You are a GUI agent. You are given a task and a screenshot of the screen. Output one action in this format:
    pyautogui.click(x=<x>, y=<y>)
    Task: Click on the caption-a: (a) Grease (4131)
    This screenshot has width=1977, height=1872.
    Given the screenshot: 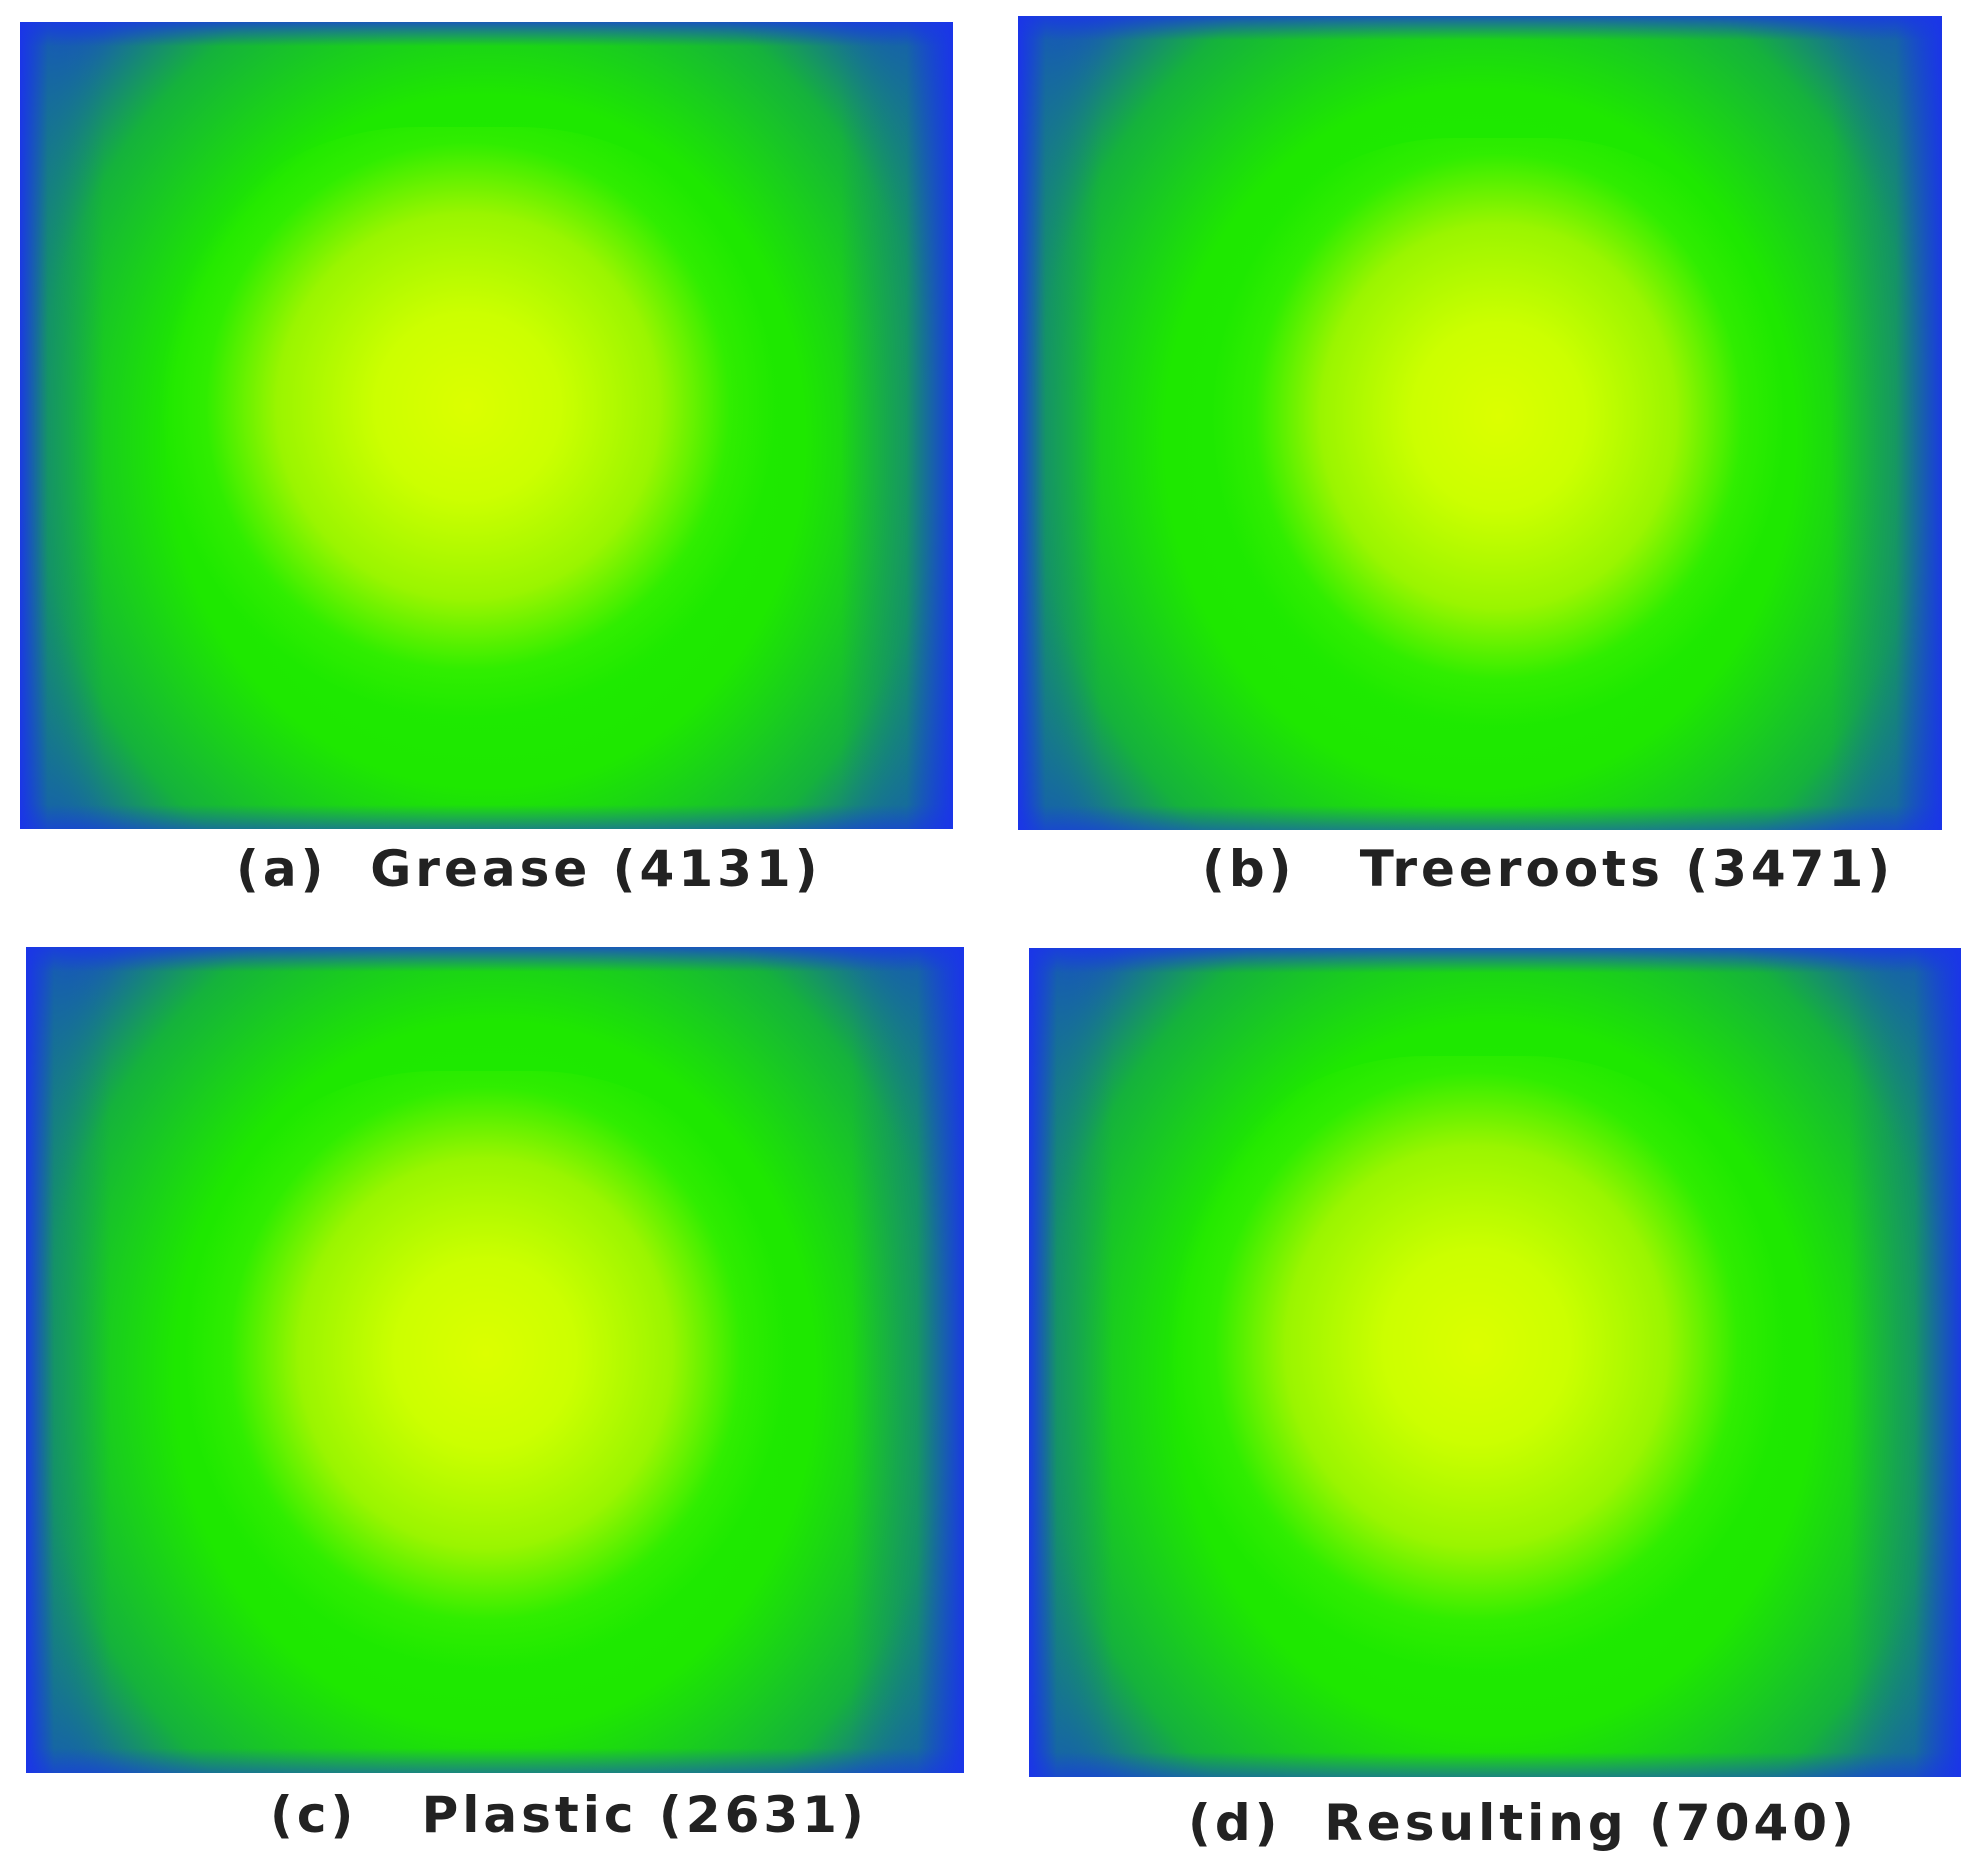 What is the action you would take?
    pyautogui.click(x=529, y=869)
    